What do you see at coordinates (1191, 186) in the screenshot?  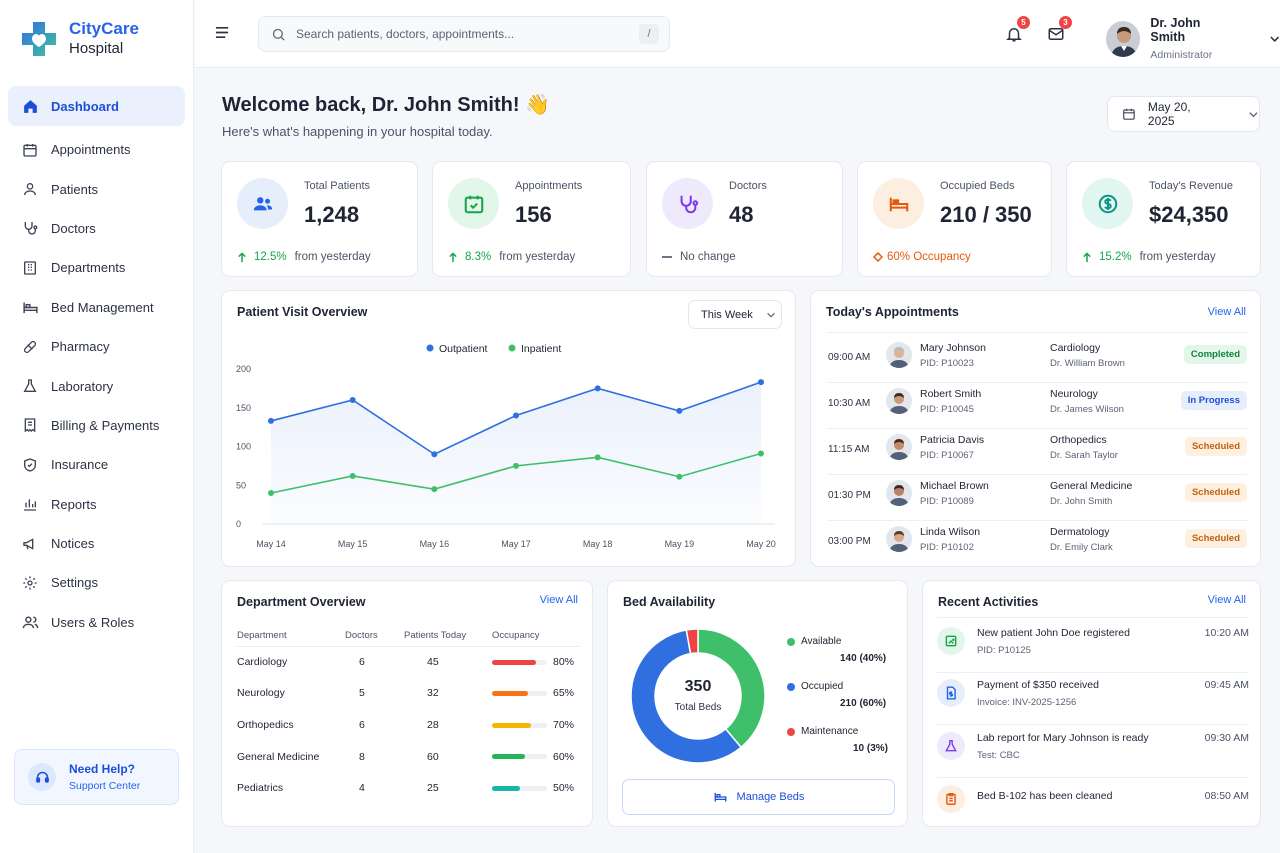 I see `stat-label: Today's Revenue` at bounding box center [1191, 186].